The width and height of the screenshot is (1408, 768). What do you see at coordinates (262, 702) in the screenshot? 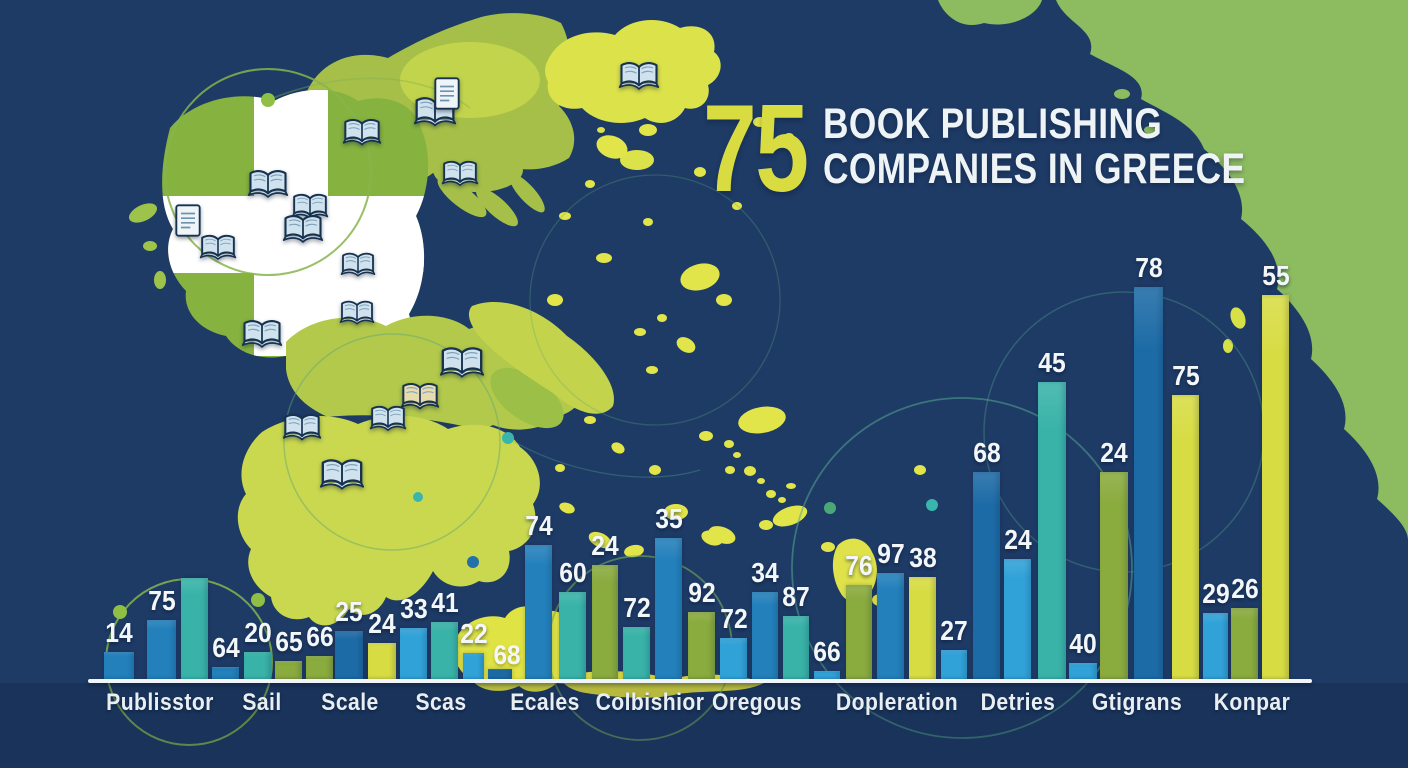
I see `category-label: Sail` at bounding box center [262, 702].